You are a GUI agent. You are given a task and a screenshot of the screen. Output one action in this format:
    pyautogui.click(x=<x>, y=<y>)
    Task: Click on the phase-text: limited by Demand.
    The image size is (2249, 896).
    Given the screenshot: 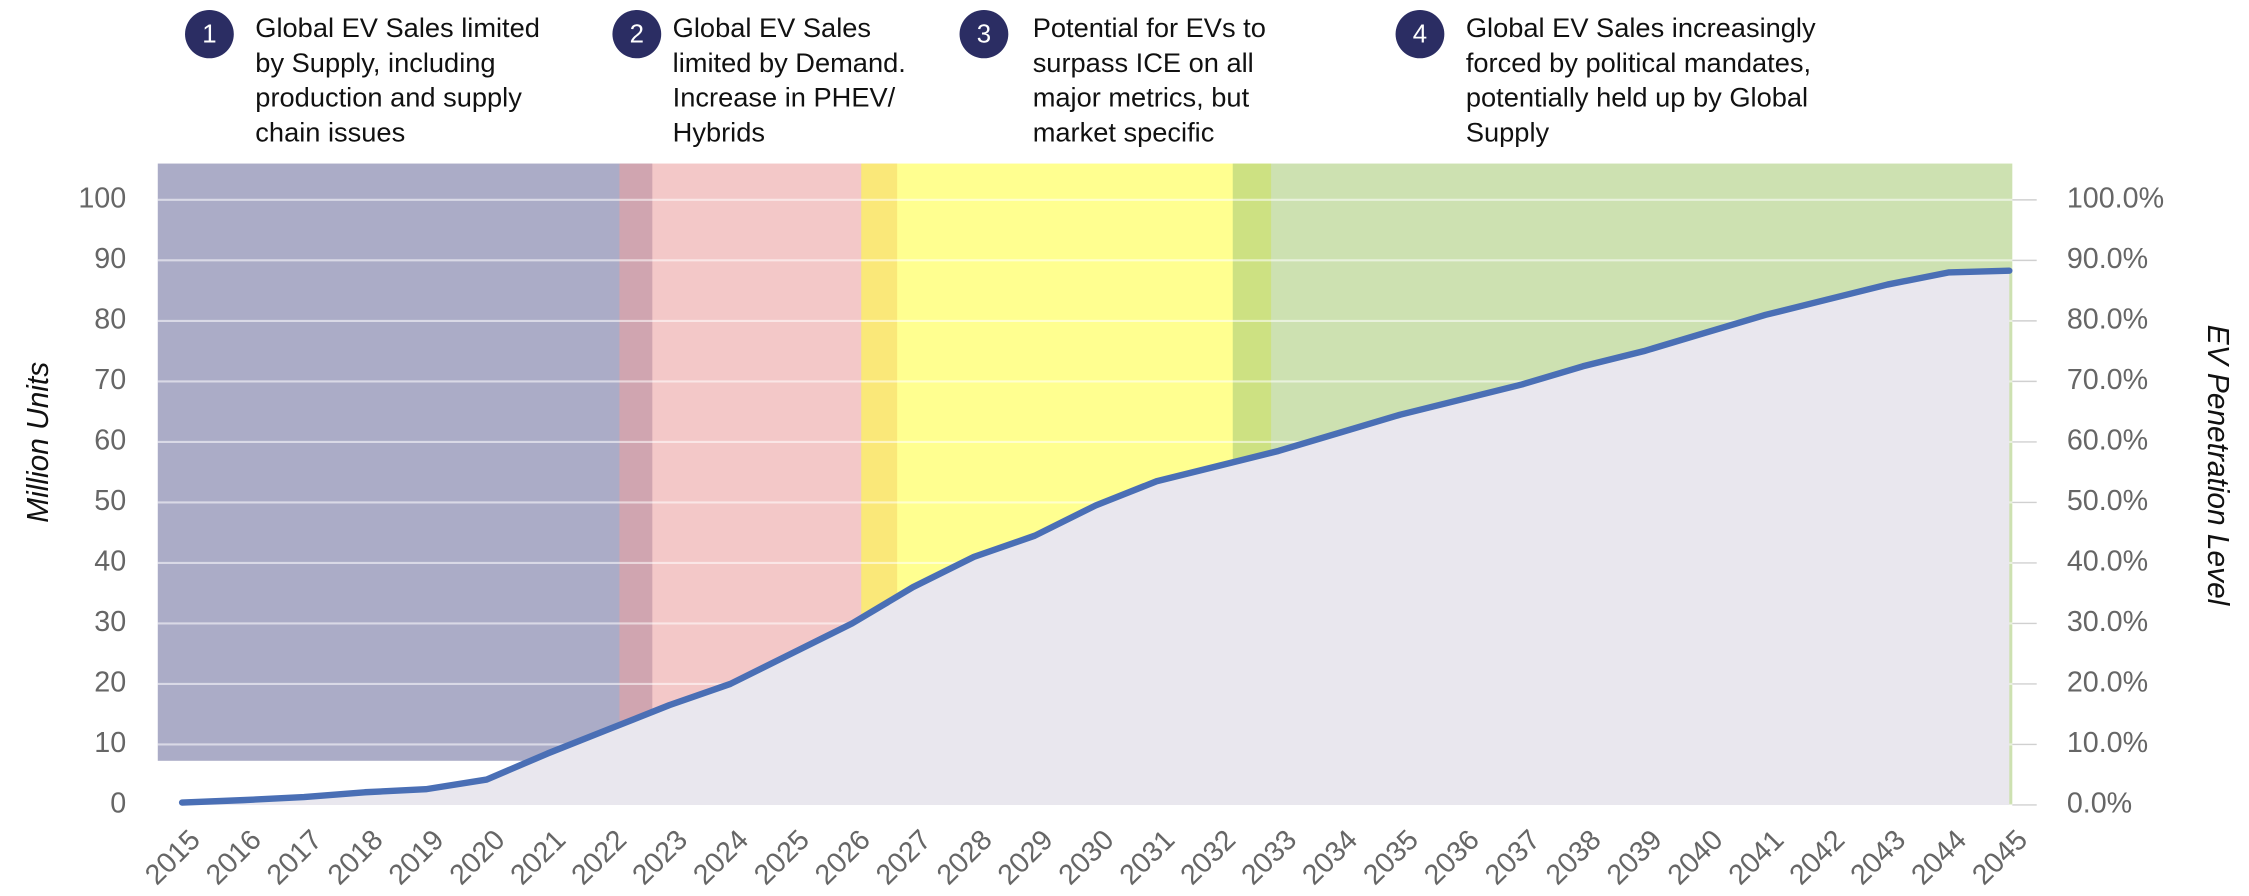 What is the action you would take?
    pyautogui.click(x=789, y=62)
    